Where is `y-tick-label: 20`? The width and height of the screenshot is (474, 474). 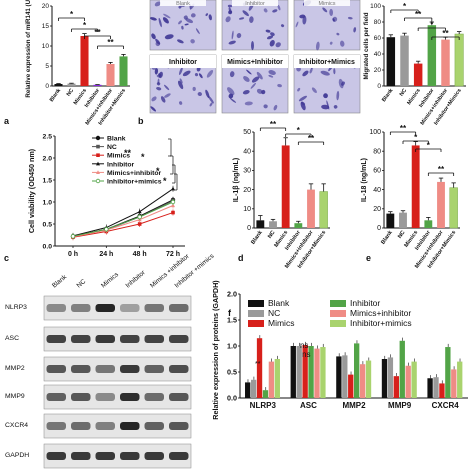
y-tick-label: 20 is located at coordinates (46, 6).